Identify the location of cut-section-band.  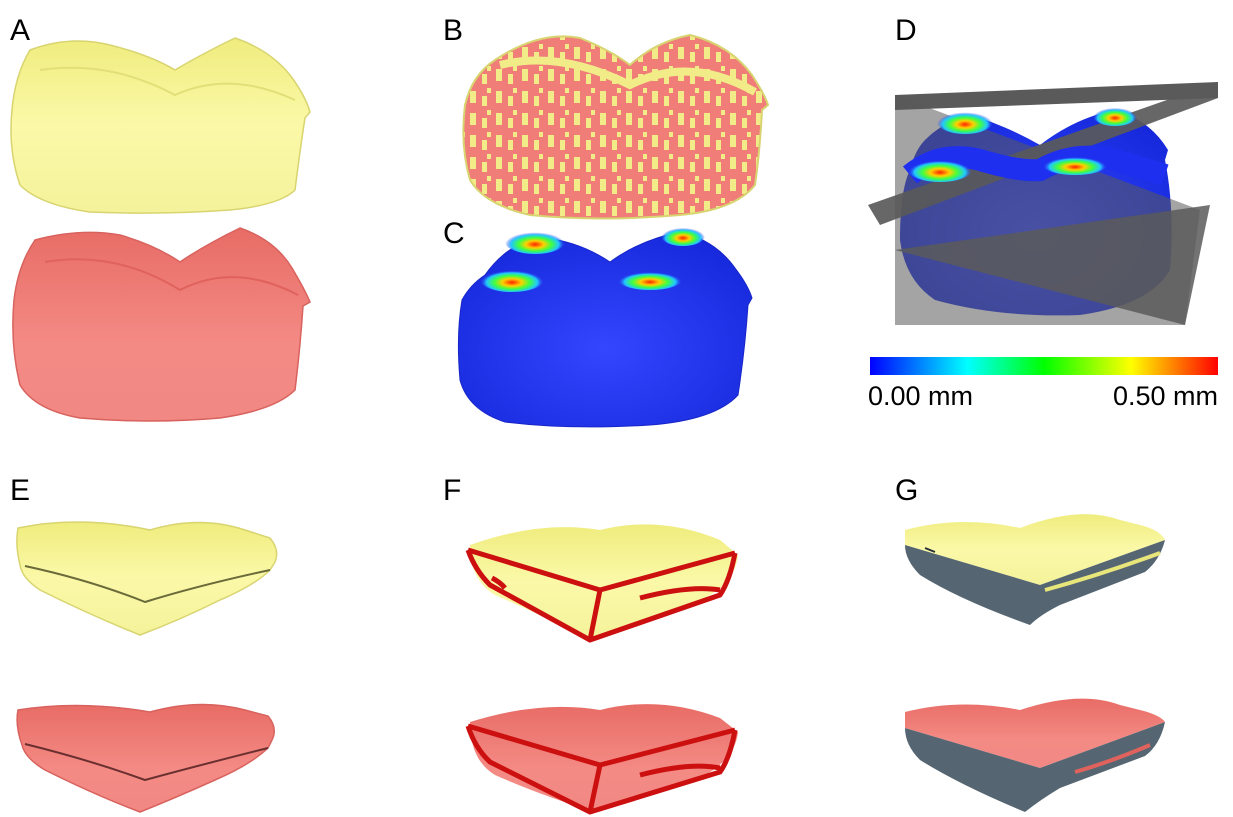
(1035, 165).